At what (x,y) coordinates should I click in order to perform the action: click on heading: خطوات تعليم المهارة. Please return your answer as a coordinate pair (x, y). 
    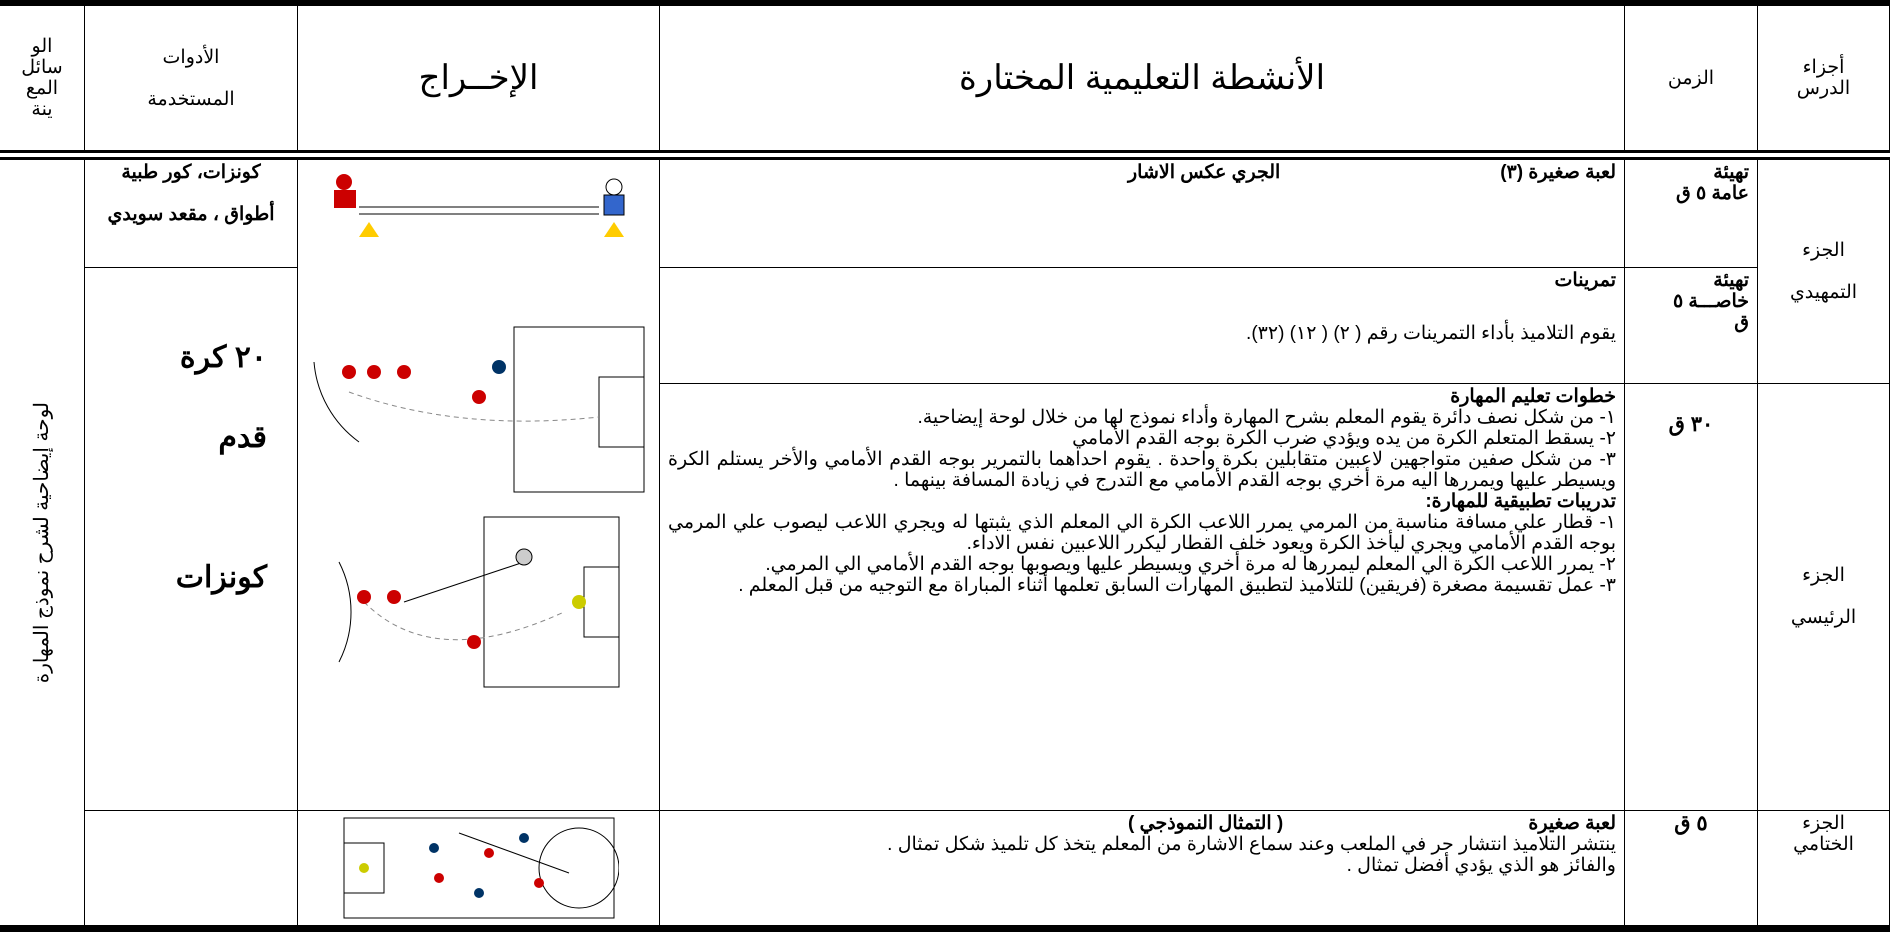
    Looking at the image, I should click on (1533, 396).